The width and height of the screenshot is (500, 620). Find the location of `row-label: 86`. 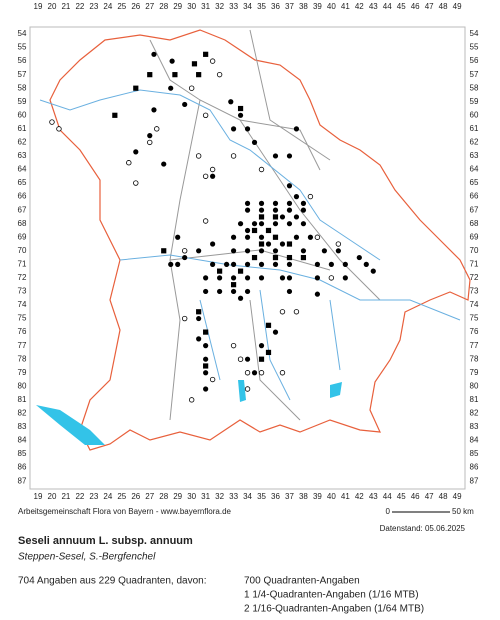

row-label: 86 is located at coordinates (22, 467).